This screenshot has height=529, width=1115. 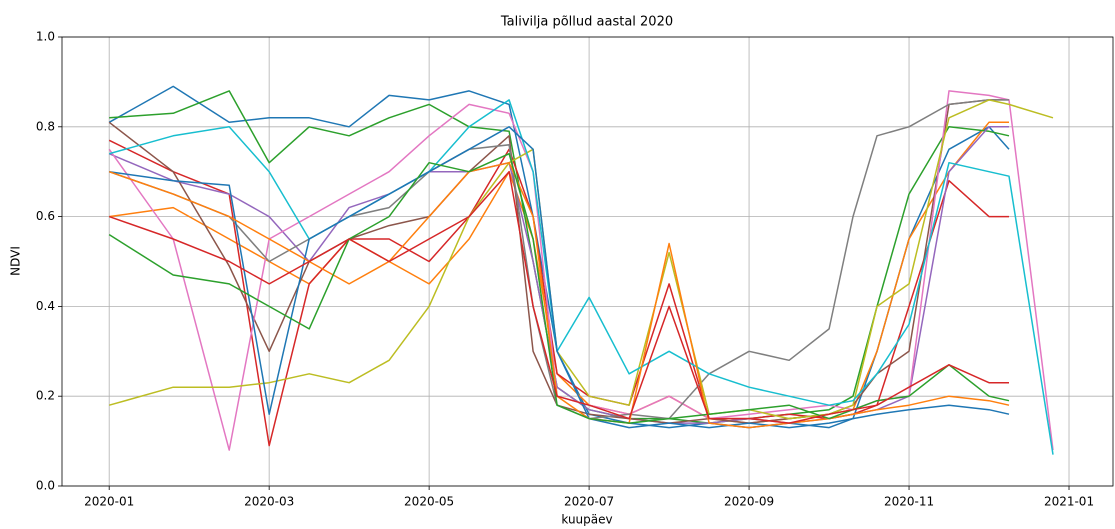 I want to click on y-tick-label: 1.0, so click(x=45, y=37).